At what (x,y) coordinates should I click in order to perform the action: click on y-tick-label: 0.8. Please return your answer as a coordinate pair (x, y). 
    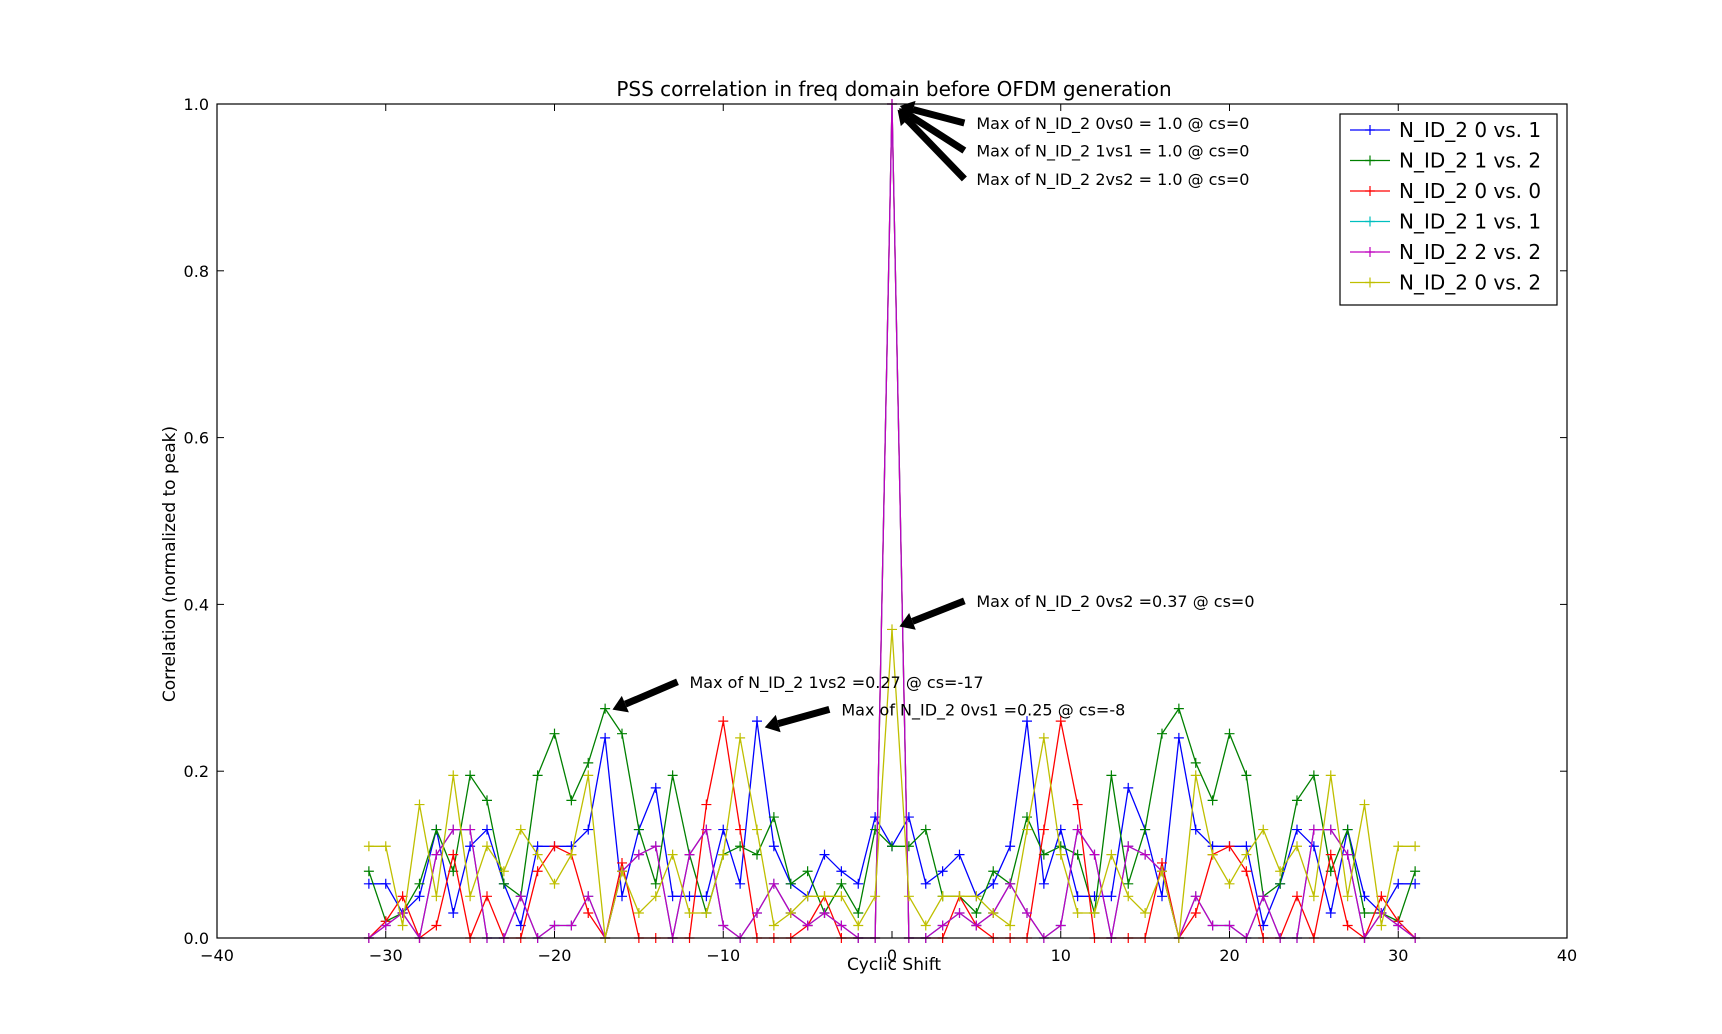
    Looking at the image, I should click on (196, 271).